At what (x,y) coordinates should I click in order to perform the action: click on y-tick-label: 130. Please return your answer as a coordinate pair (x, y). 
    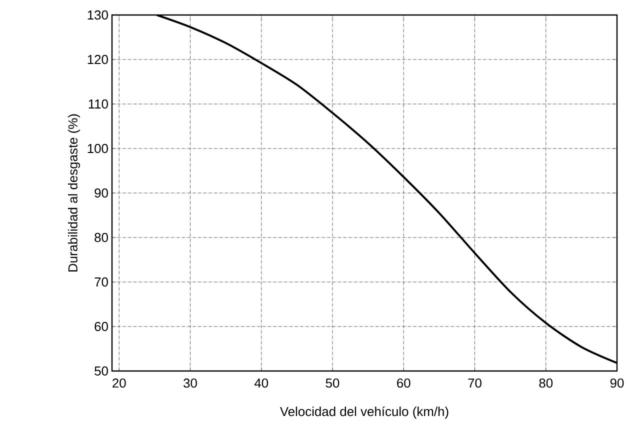
    Looking at the image, I should click on (98, 15).